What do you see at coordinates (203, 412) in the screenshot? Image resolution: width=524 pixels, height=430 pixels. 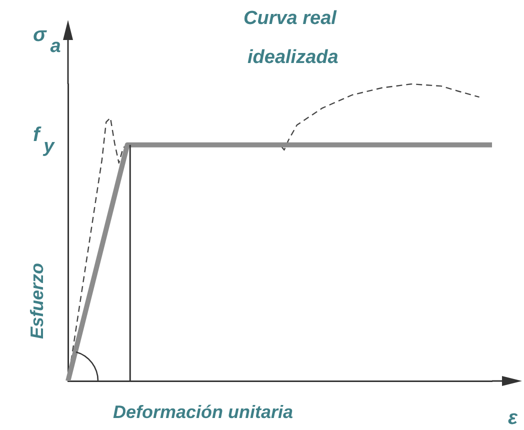 I see `x-axis-title: Deformación unitaria` at bounding box center [203, 412].